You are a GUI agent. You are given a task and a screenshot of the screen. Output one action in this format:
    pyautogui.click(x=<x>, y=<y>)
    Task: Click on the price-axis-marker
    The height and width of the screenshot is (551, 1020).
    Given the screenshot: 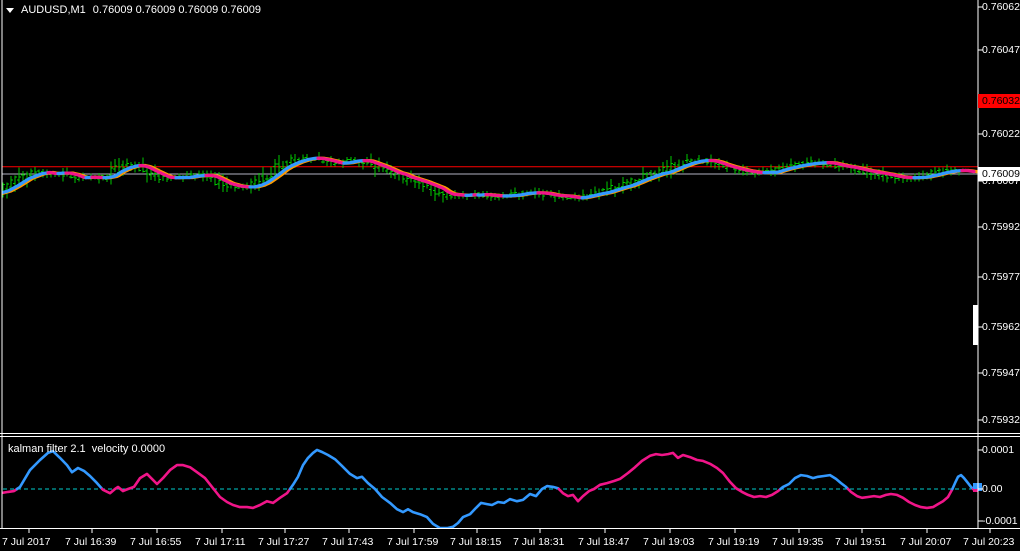 What is the action you would take?
    pyautogui.click(x=975, y=325)
    